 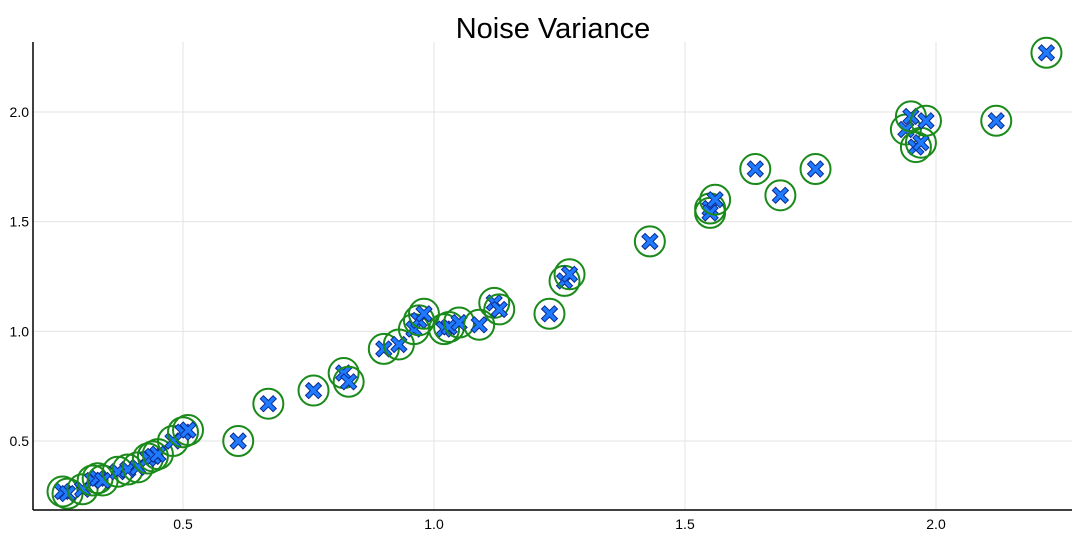 What do you see at coordinates (685, 524) in the screenshot?
I see `x-tick-label: 1.5` at bounding box center [685, 524].